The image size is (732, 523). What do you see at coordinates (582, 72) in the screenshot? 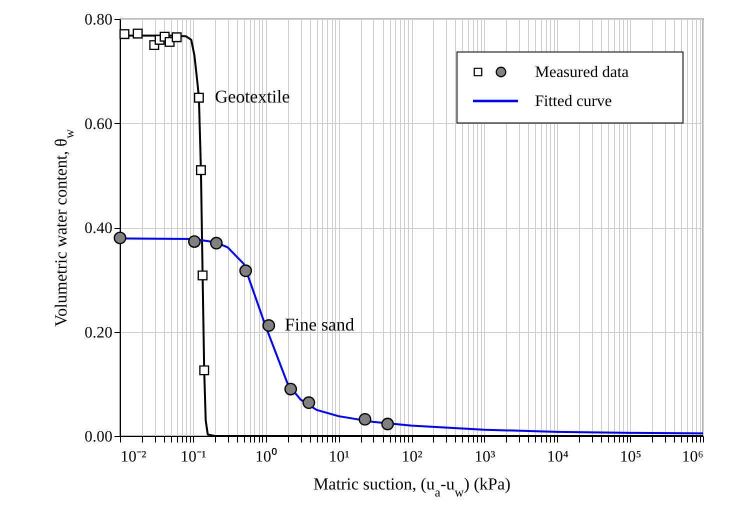
I see `legend-label: Measured data` at bounding box center [582, 72].